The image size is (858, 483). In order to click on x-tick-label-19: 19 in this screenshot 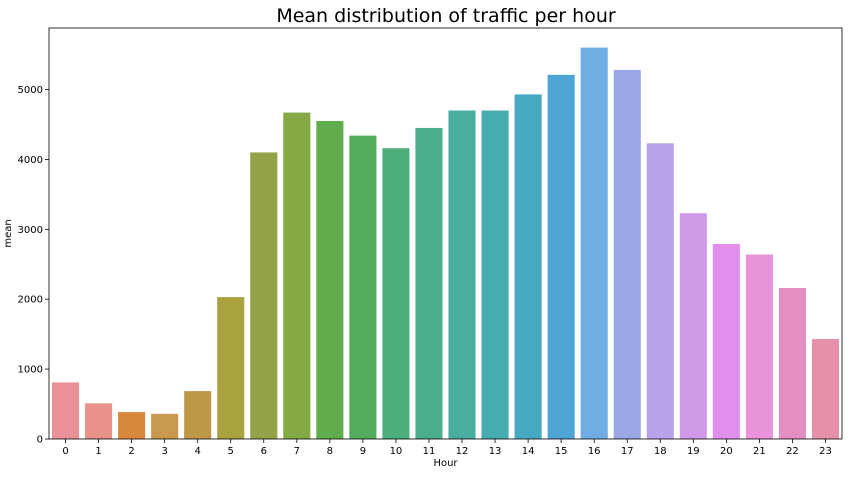, I will do `click(693, 451)`.